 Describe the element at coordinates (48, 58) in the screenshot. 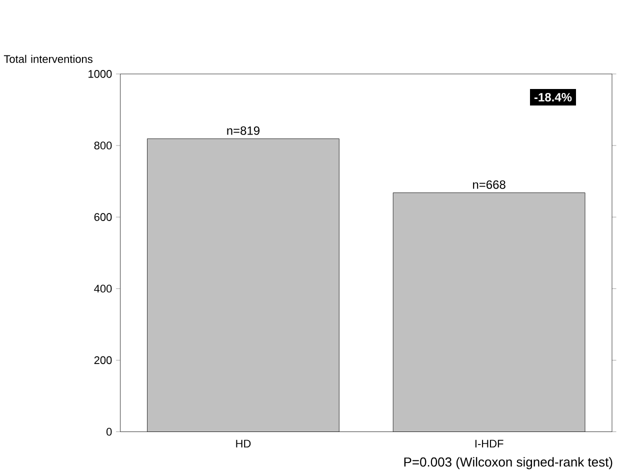

I see `y-axis-title: Total interventions` at that location.